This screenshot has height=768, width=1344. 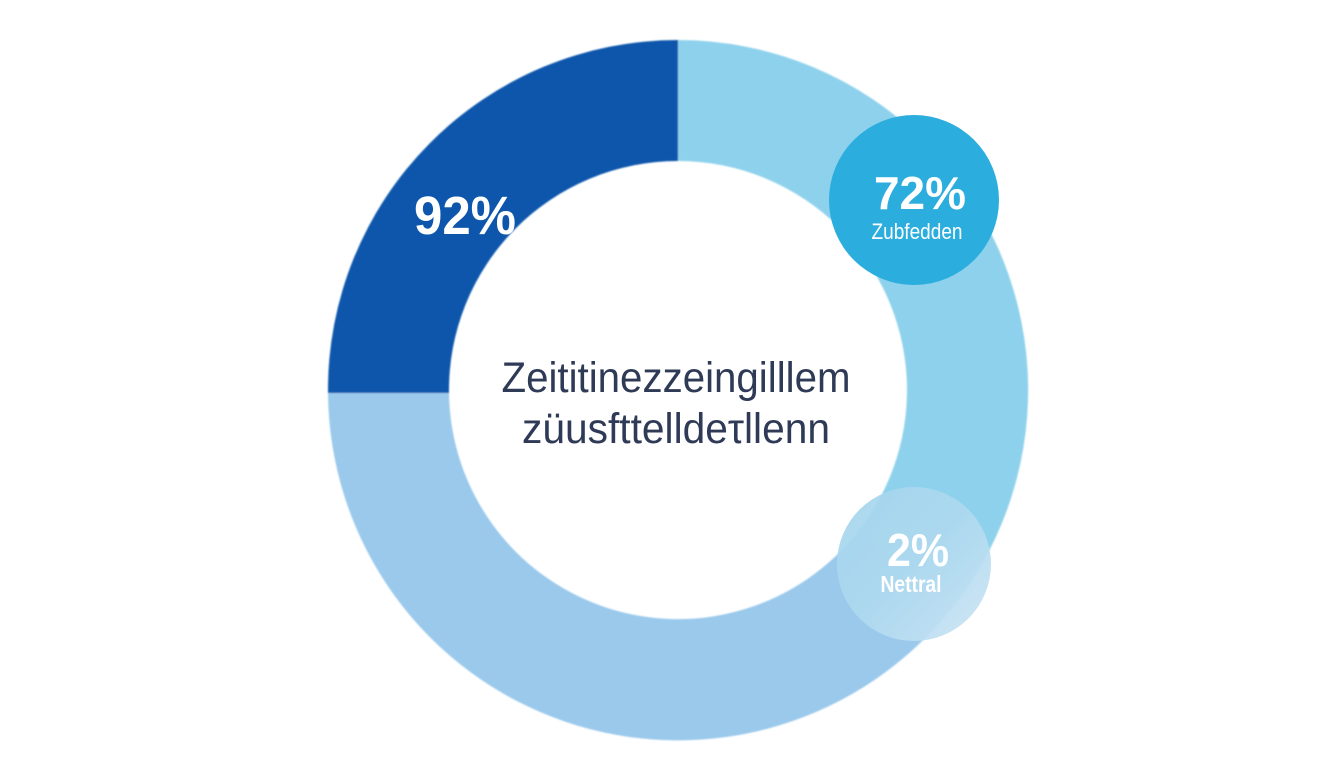 What do you see at coordinates (911, 584) in the screenshot?
I see `svg-text: Nettral` at bounding box center [911, 584].